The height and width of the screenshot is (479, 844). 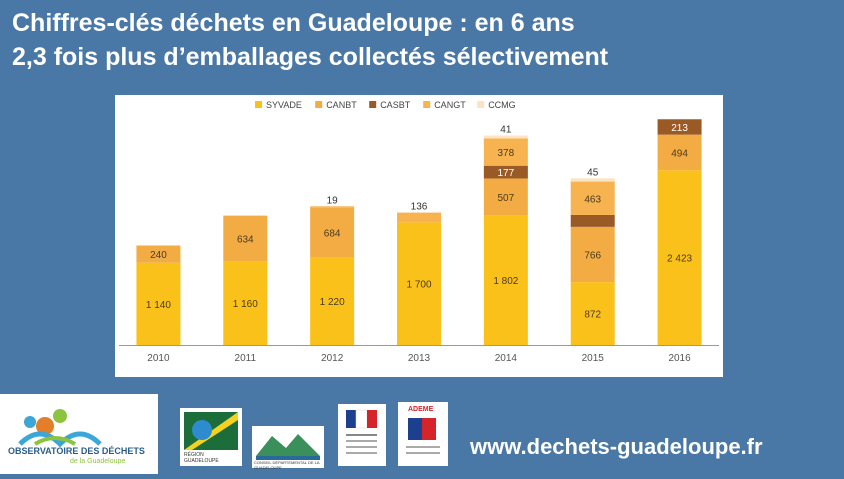 What do you see at coordinates (427, 104) in the screenshot?
I see `legend-swatch-cangt` at bounding box center [427, 104].